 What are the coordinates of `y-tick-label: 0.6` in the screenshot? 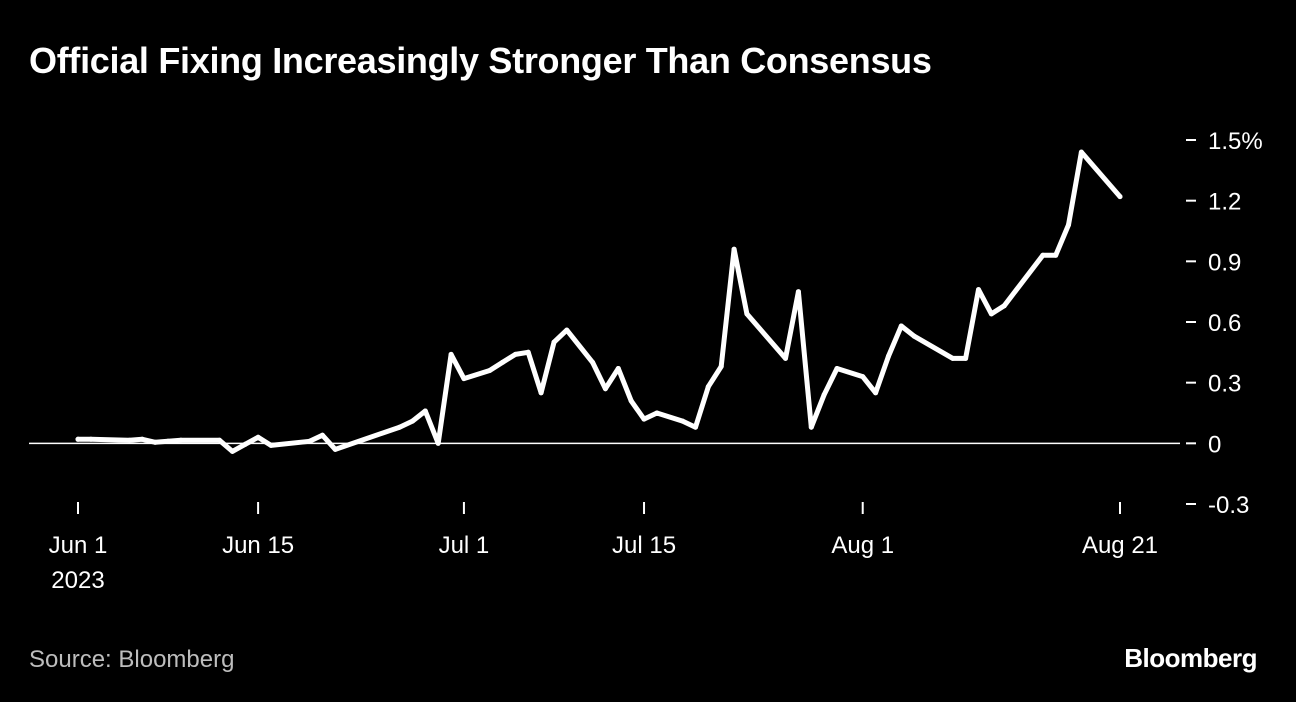 It's located at (1224, 323).